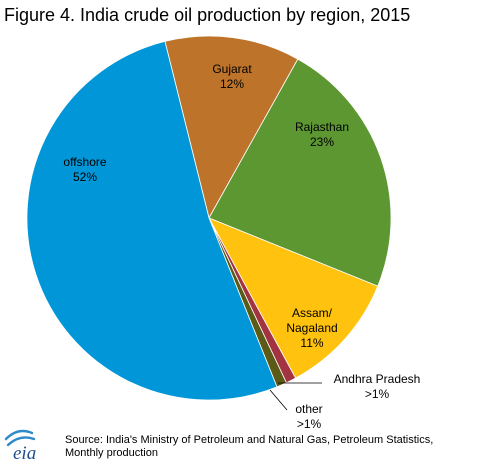 The height and width of the screenshot is (467, 481). I want to click on source-line-2: Monthly production, so click(111, 453).